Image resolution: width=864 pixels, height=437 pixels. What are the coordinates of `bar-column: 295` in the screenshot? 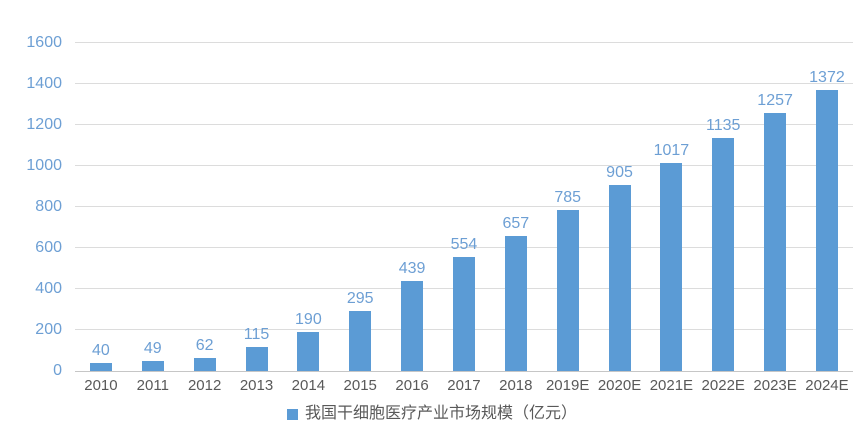 It's located at (360, 207).